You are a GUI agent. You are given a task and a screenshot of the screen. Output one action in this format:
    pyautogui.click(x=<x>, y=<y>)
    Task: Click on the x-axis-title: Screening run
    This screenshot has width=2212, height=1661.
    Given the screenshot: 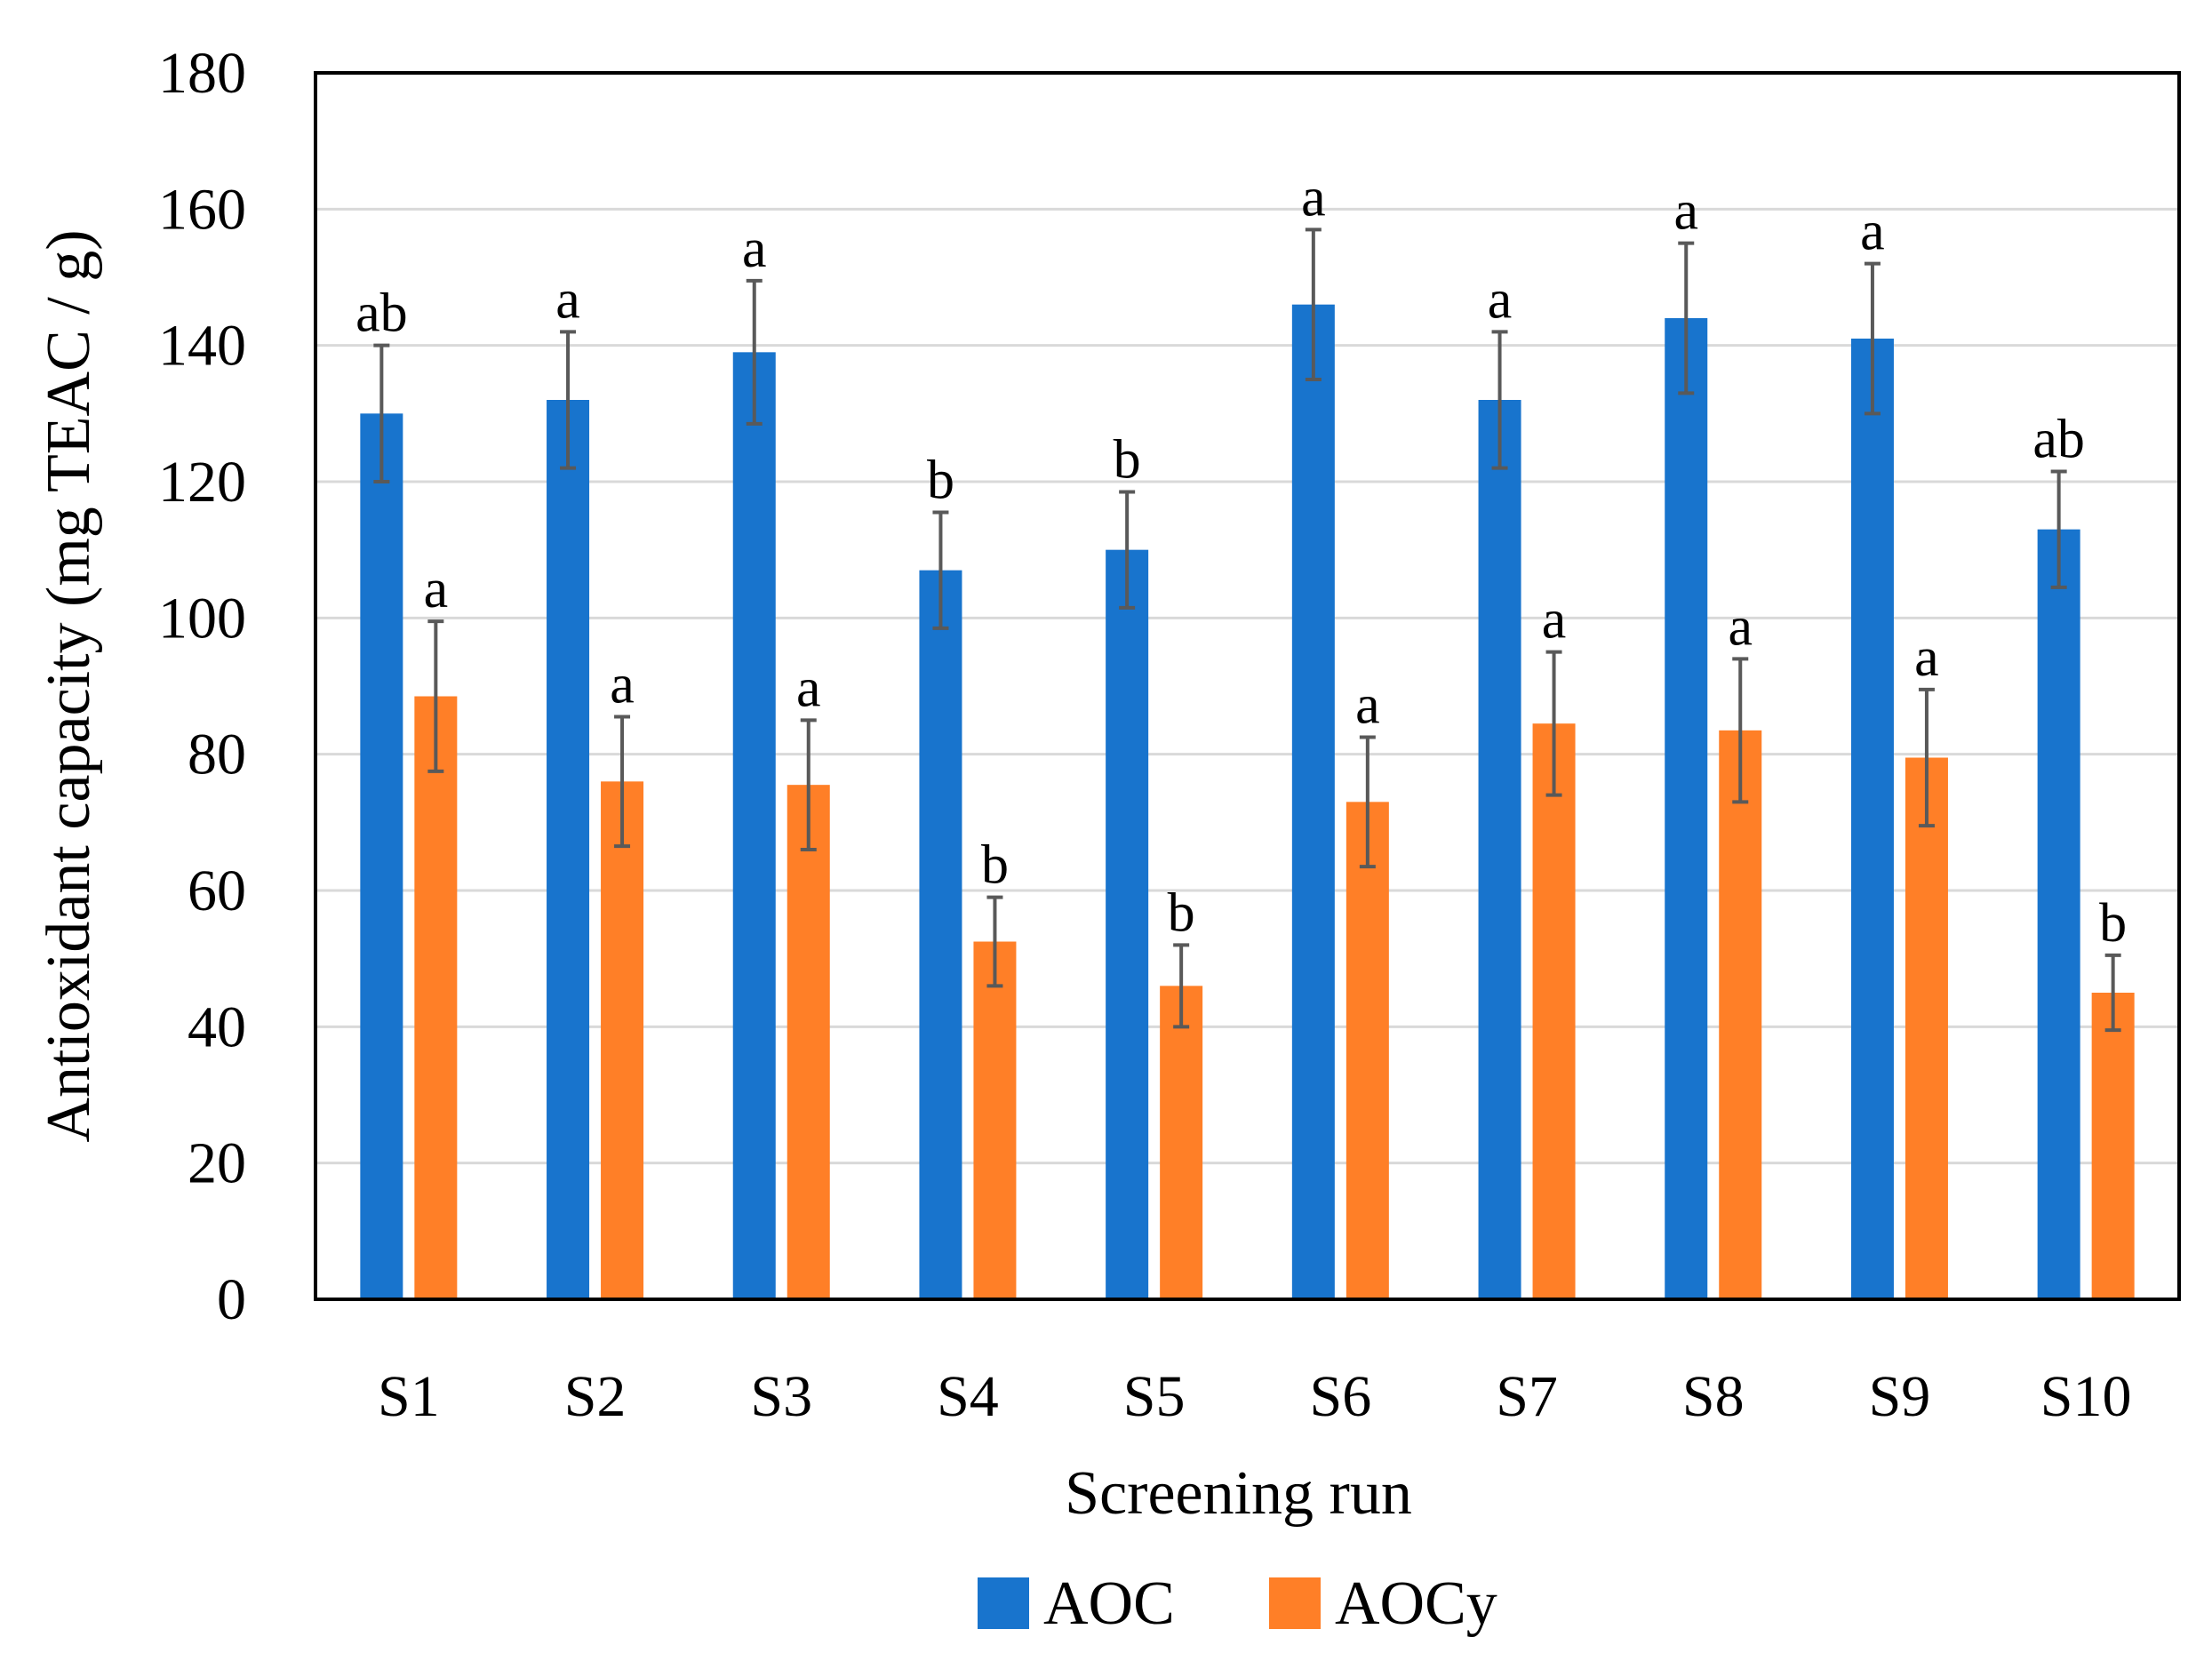 What is the action you would take?
    pyautogui.click(x=1238, y=1493)
    